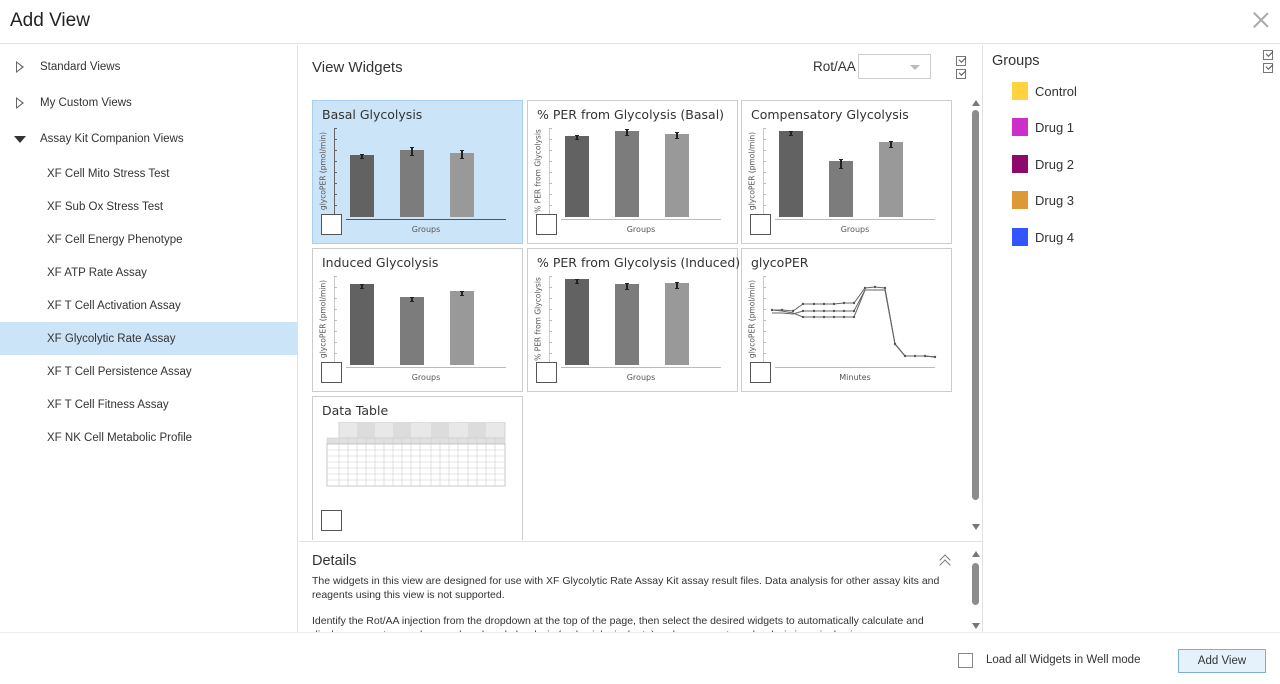 This screenshot has height=684, width=1280. I want to click on group-item-drug-1: Drug 1, so click(1043, 127).